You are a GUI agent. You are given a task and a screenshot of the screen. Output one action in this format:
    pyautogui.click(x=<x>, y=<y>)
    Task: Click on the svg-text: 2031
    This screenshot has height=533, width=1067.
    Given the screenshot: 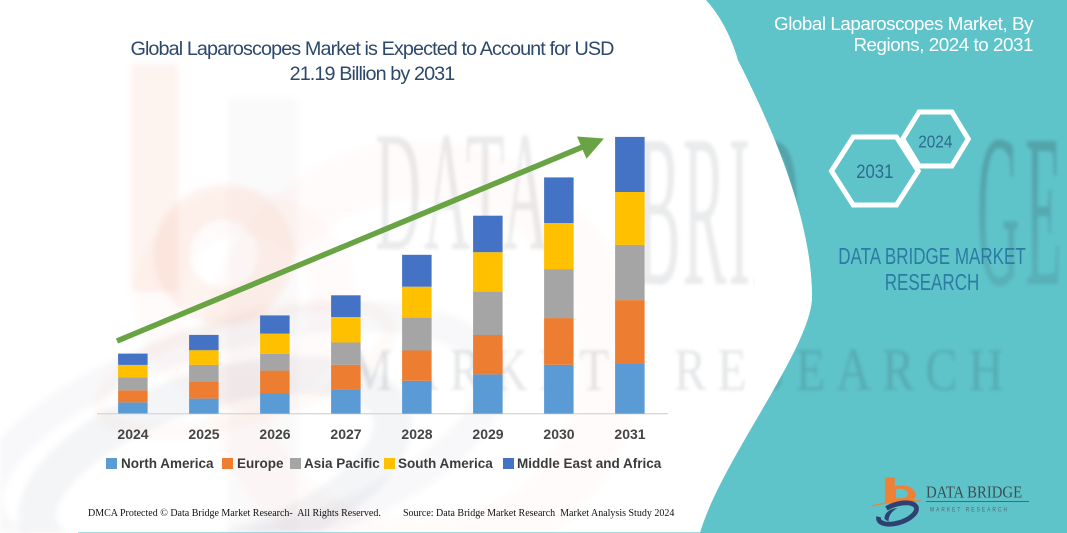 What is the action you would take?
    pyautogui.click(x=874, y=171)
    